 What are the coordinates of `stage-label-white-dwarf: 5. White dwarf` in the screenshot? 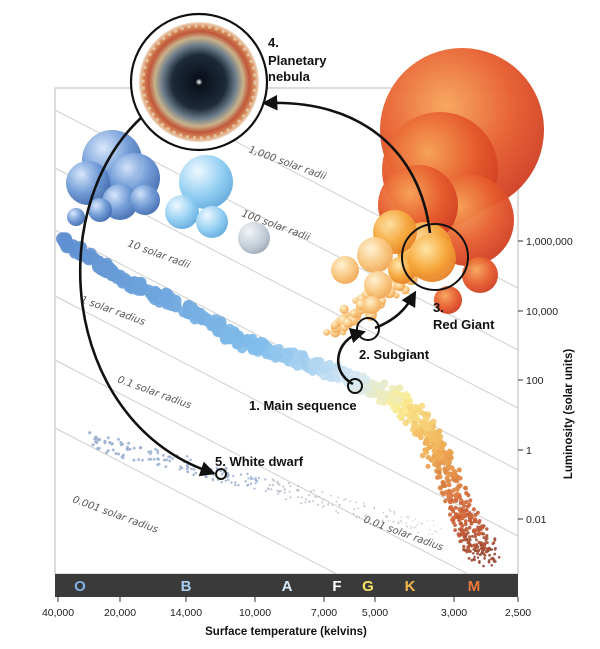 It's located at (259, 461).